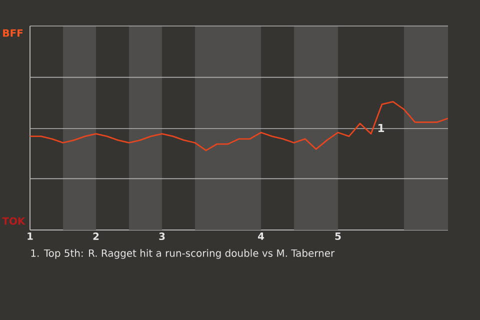 Image resolution: width=480 pixels, height=320 pixels. I want to click on x-tick-label: 5, so click(338, 236).